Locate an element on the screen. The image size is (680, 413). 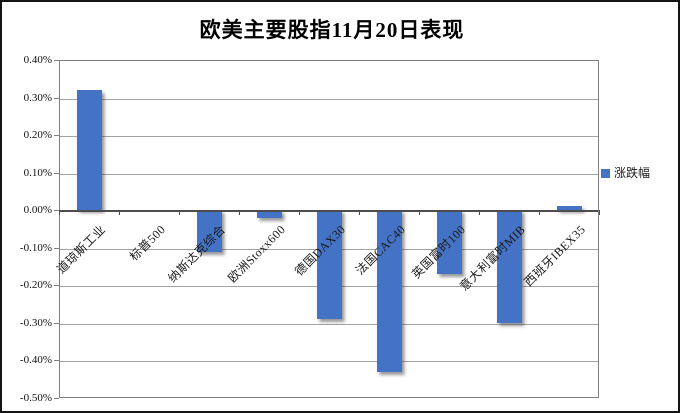
y-tick-label: -0.30% is located at coordinates (35, 322).